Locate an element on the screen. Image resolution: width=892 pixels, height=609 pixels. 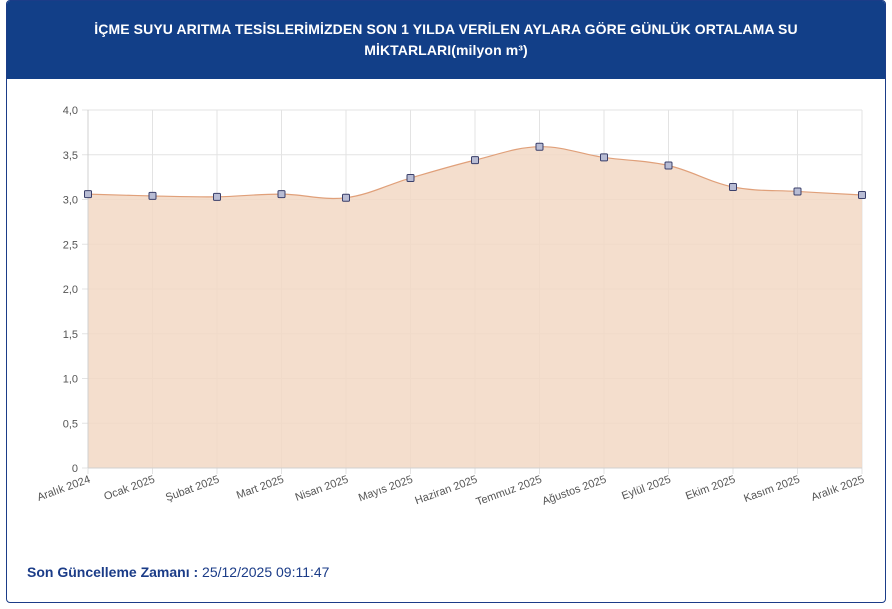
x-tick-label: Aralık 2024 is located at coordinates (64, 489).